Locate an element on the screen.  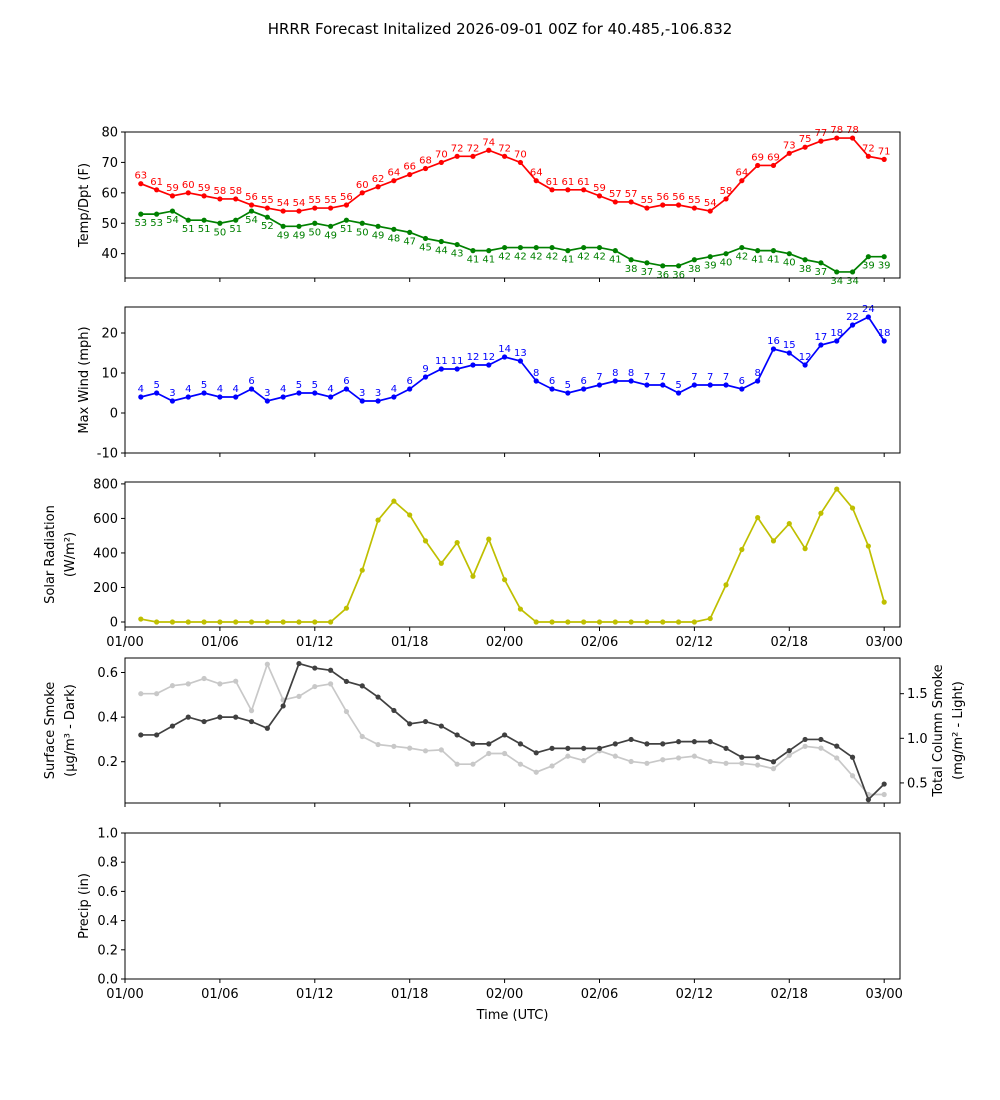
data-label: 7 is located at coordinates (726, 377).